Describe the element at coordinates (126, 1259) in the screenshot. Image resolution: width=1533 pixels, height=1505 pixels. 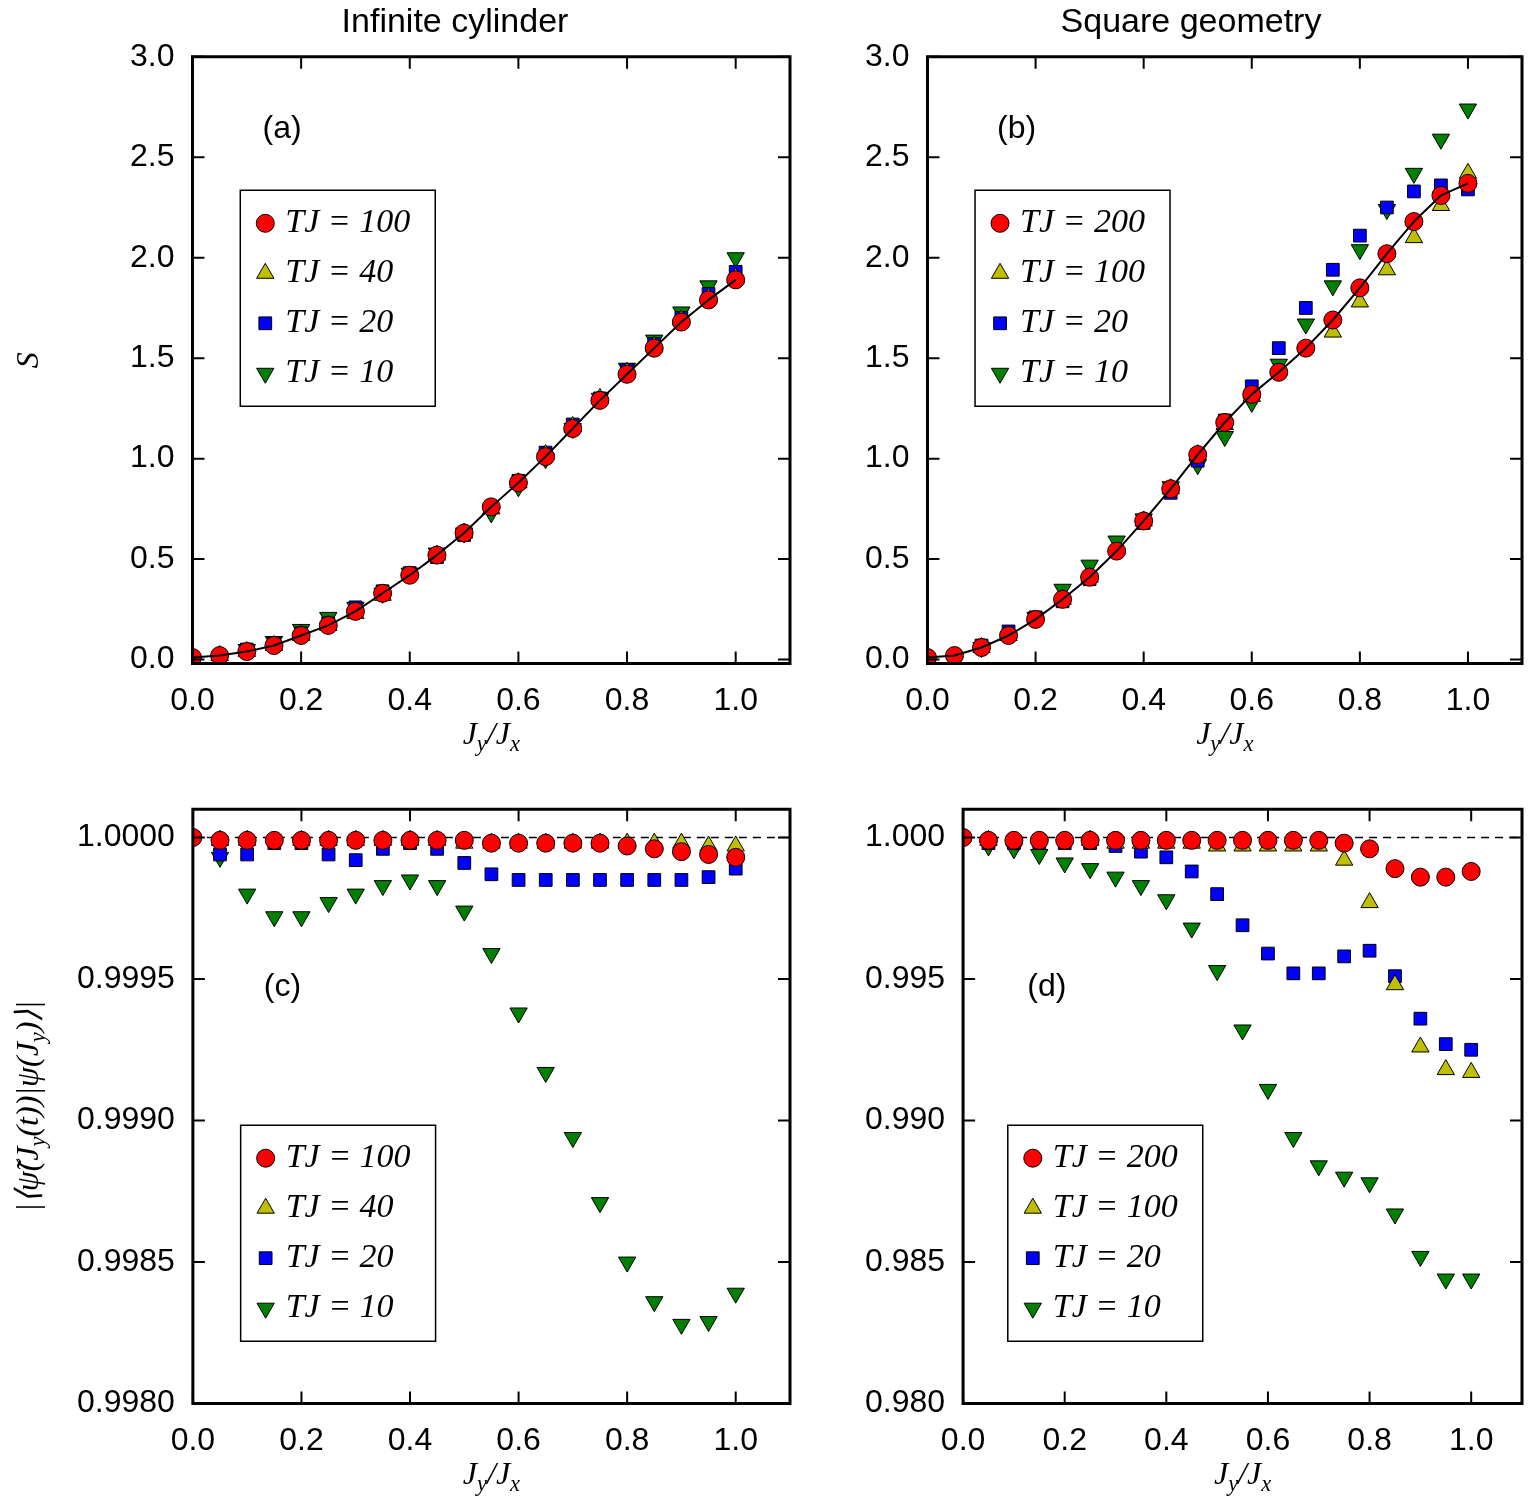
I see `y-tick-label: 0.9985` at that location.